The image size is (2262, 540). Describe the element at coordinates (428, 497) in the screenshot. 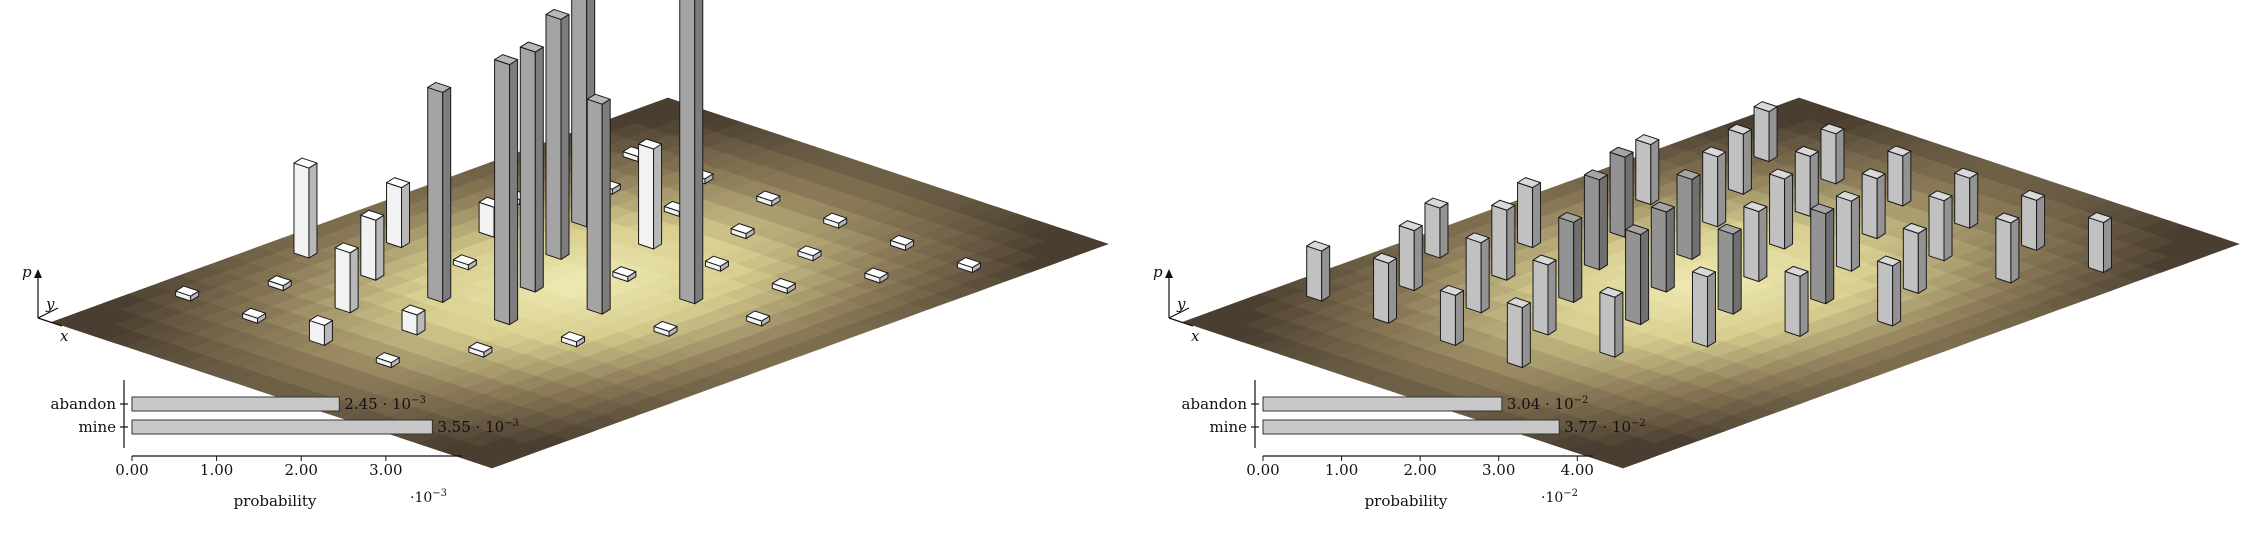

I see `scale-factor-label: ·10−3` at that location.